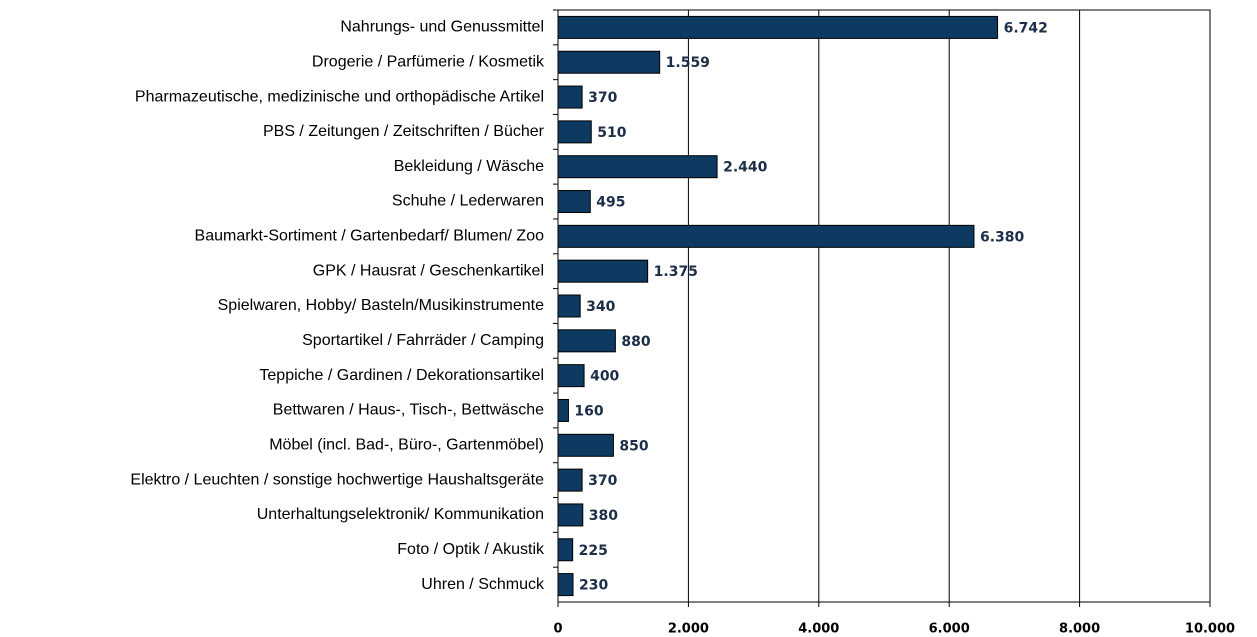 The height and width of the screenshot is (637, 1257). I want to click on y-tick-label: Sportartikel / Fahrräder / Camping, so click(423, 340).